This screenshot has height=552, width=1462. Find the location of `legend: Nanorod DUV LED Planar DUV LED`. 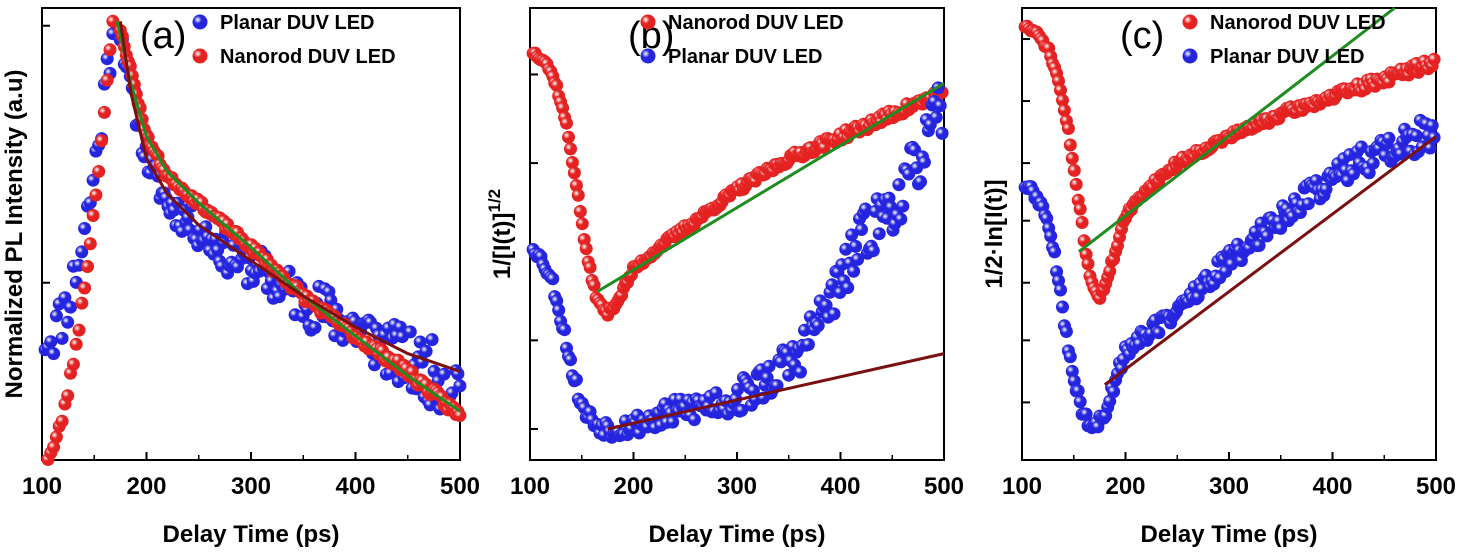

legend: Nanorod DUV LED Planar DUV LED is located at coordinates (742, 40).